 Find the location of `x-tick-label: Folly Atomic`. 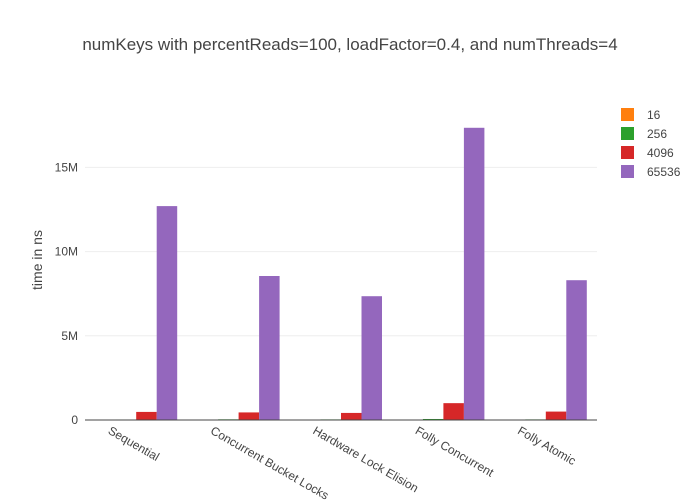

x-tick-label: Folly Atomic is located at coordinates (546, 445).